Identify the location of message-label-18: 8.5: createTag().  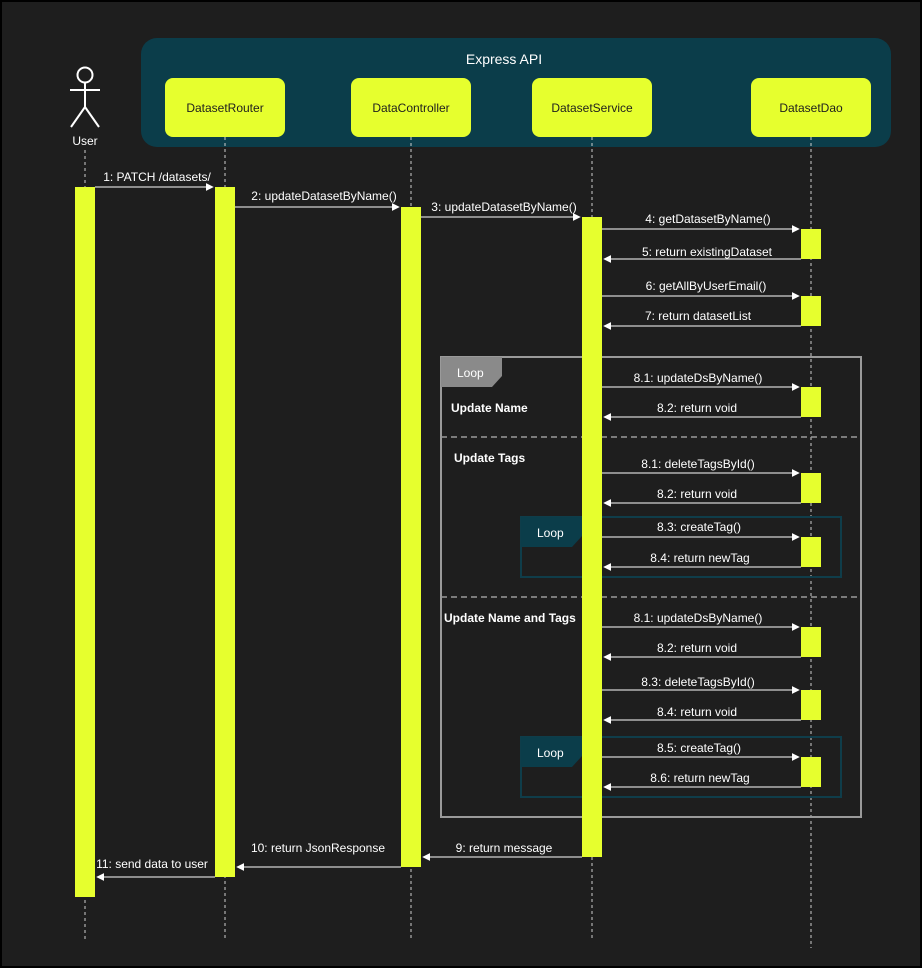
(699, 748).